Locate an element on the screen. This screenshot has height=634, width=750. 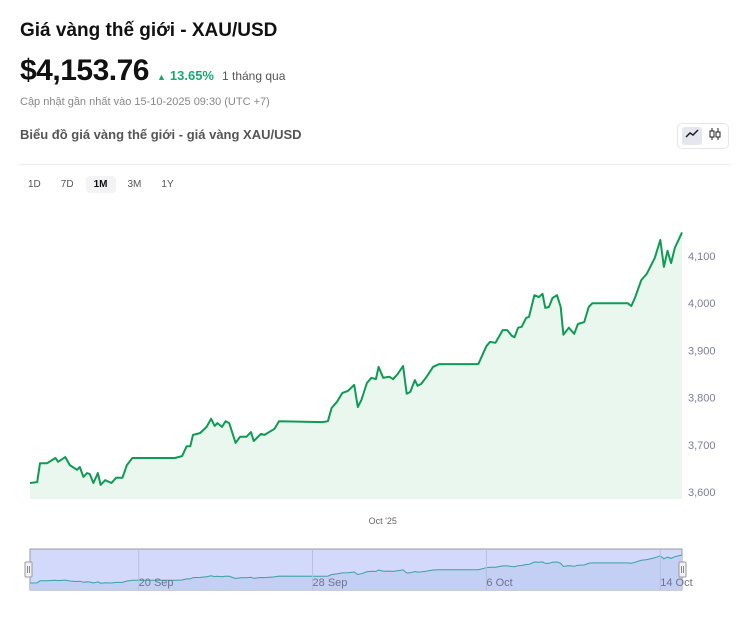
price-change: ▲ 13.65% is located at coordinates (185, 75).